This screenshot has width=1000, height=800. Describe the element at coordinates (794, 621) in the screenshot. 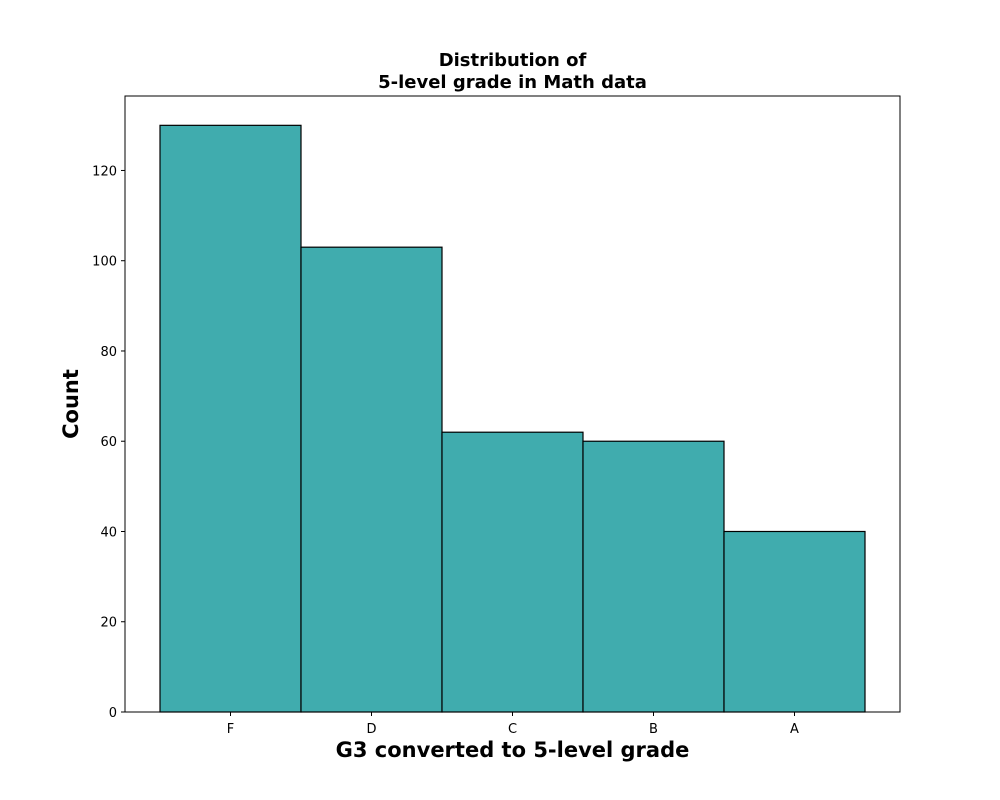

I see `bar-A` at that location.